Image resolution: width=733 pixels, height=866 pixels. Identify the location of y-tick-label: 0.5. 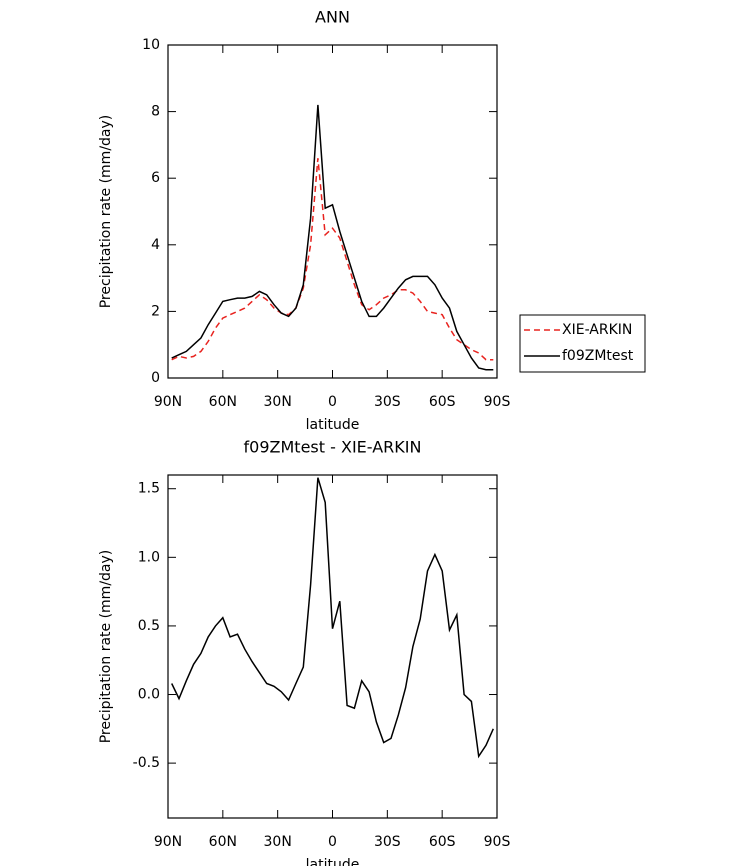
(149, 626).